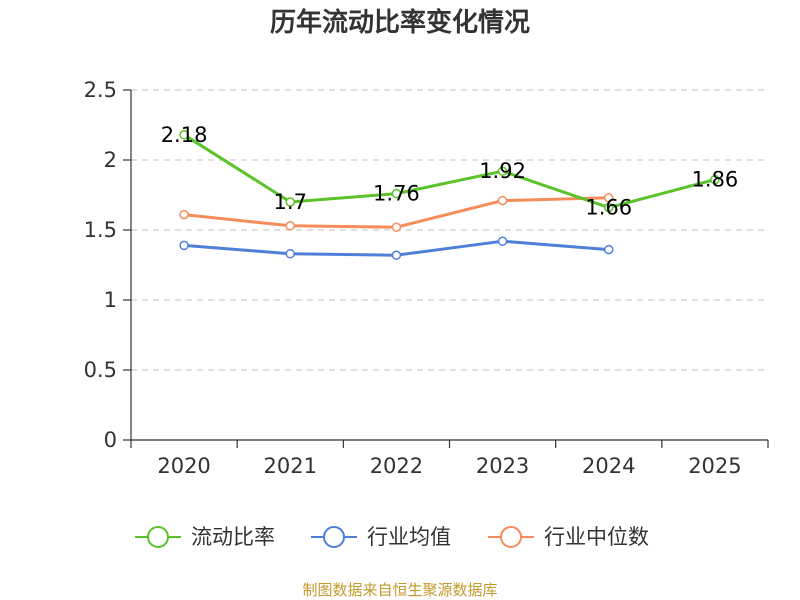 The height and width of the screenshot is (600, 800). I want to click on x-tick-label: 2023, so click(502, 466).